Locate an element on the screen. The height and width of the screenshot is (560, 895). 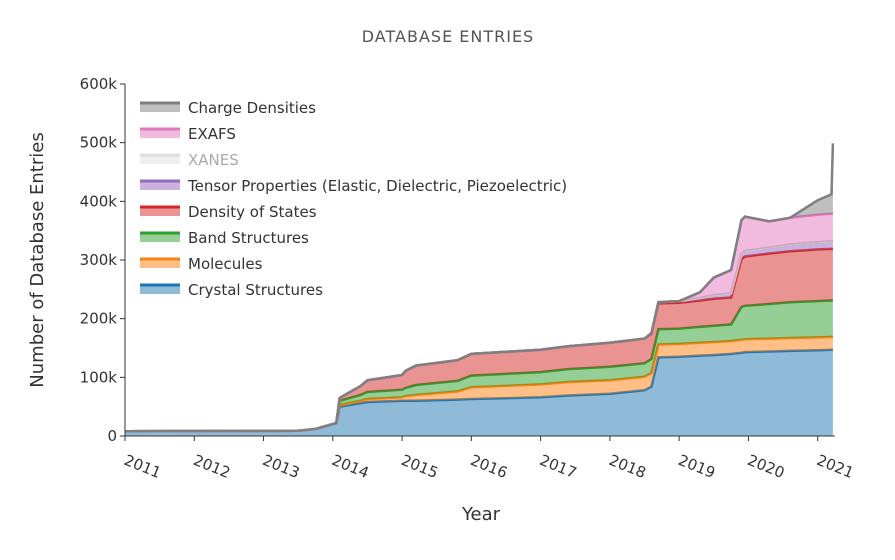
legend-item-density-of-states: Density of States is located at coordinates (228, 212).